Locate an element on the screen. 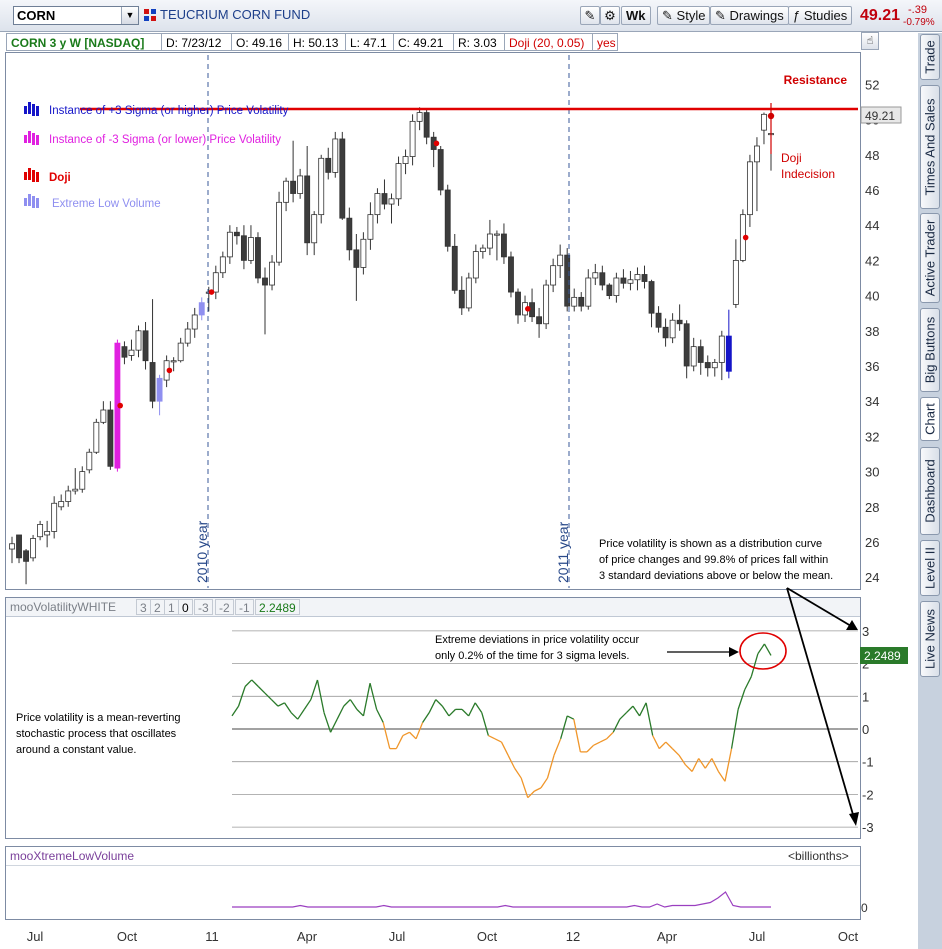 This screenshot has width=942, height=949. tab-active-trader: Active Trader is located at coordinates (930, 258).